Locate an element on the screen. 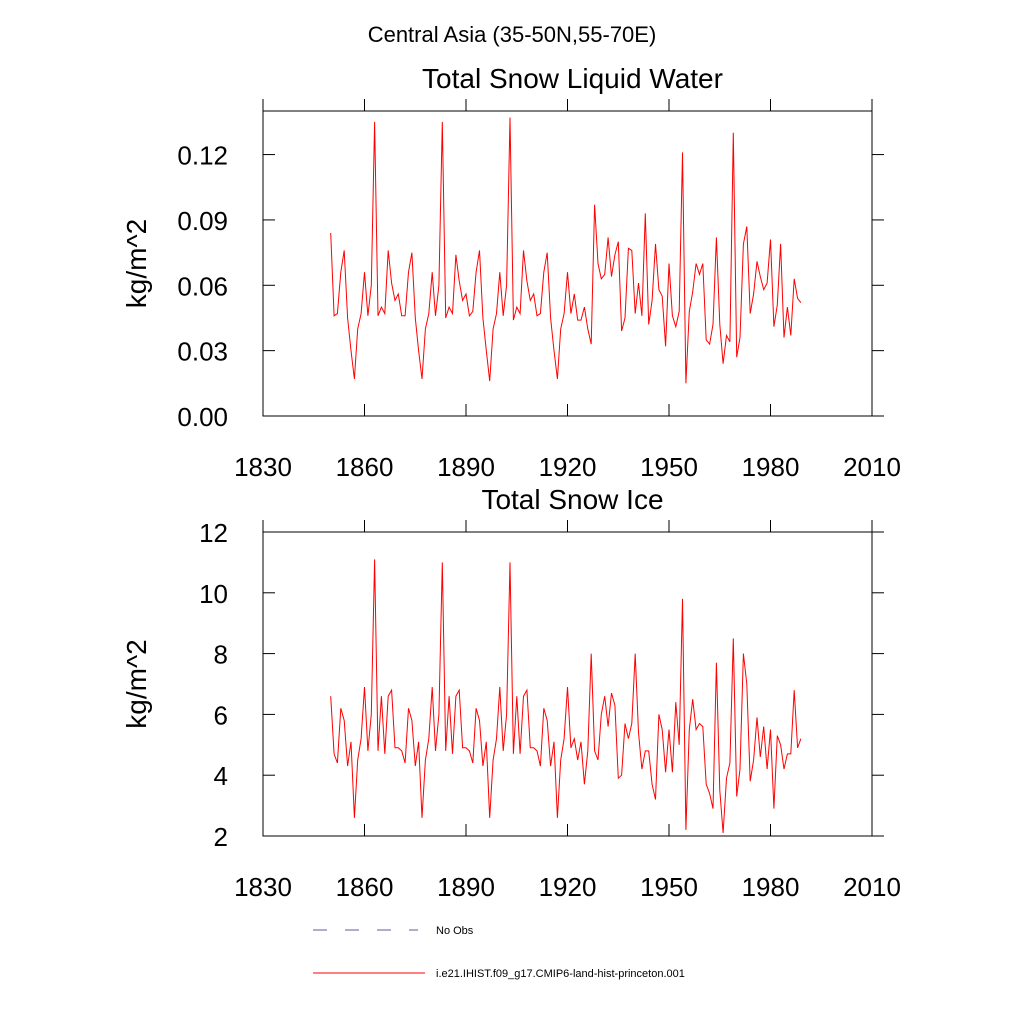 Image resolution: width=1024 pixels, height=1029 pixels. y-tick-label: 6 is located at coordinates (221, 715).